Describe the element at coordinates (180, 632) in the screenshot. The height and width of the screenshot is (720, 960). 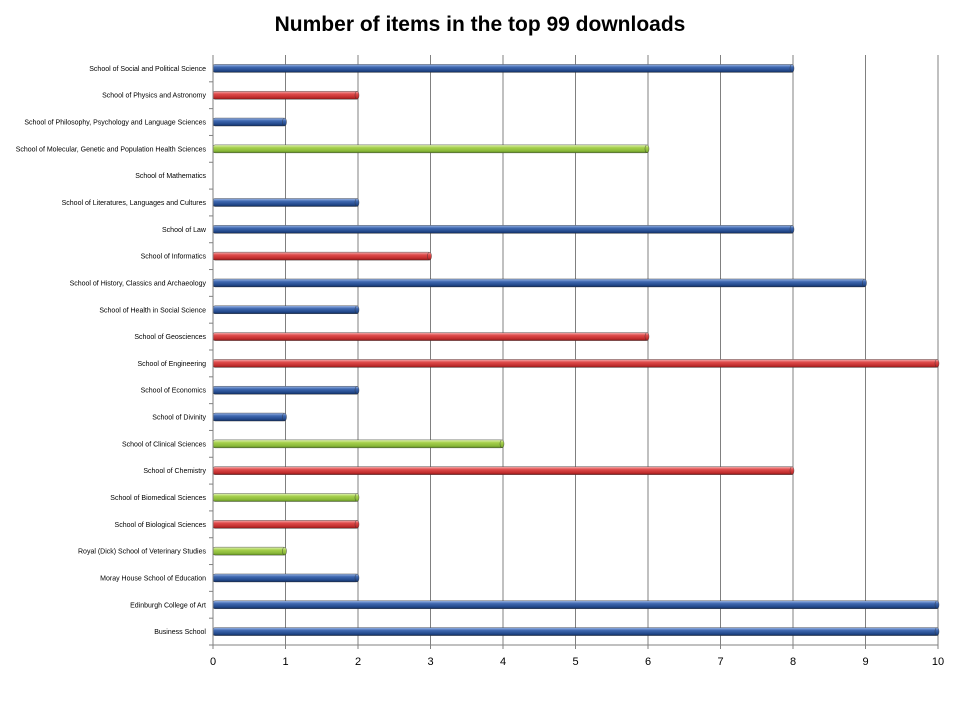
I see `category-label: Business School` at that location.